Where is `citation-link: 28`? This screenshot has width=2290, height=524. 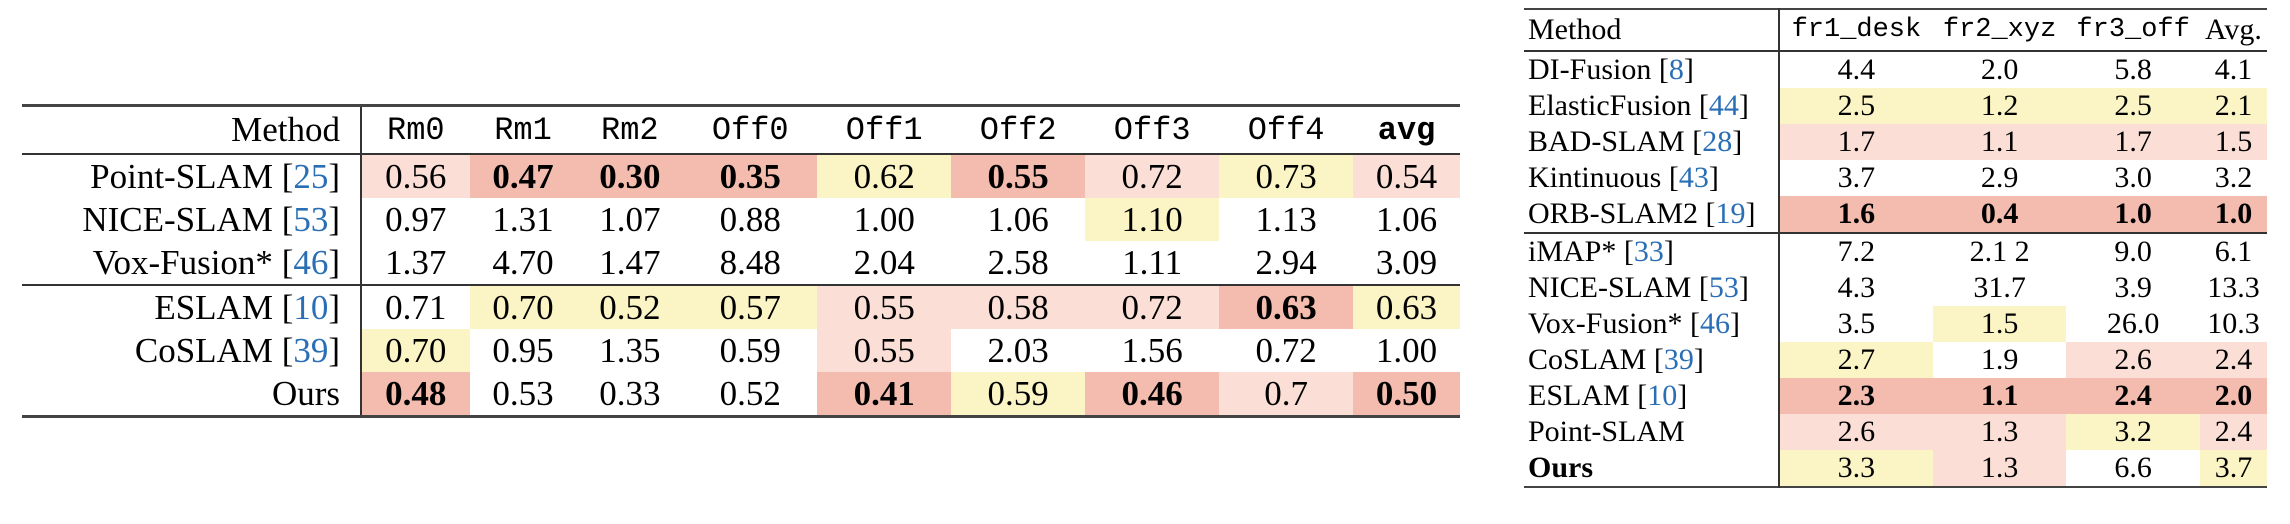 citation-link: 28 is located at coordinates (1717, 141).